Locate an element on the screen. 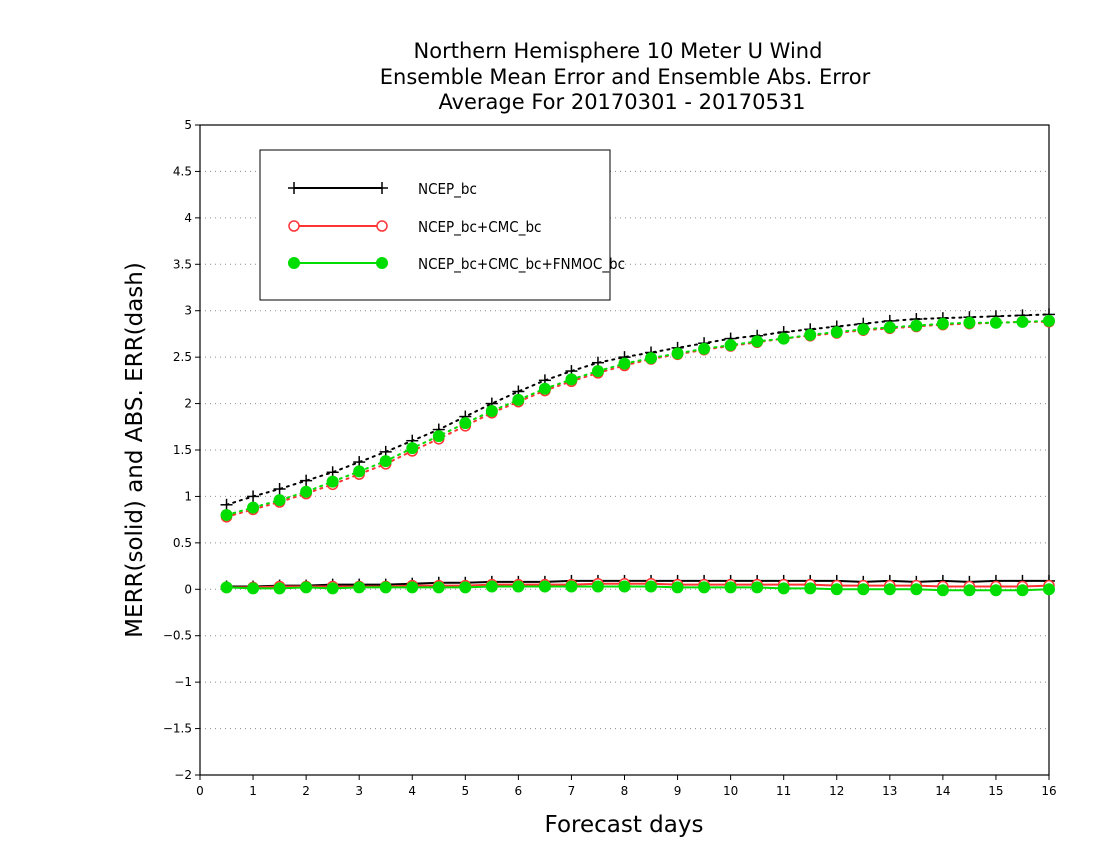  y-tick-label: 4.5 is located at coordinates (182, 171).